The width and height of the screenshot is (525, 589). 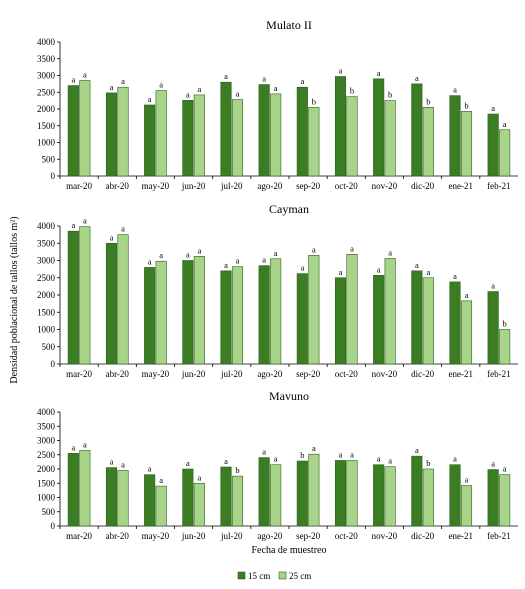 I want to click on x-tick-label: dic-20, so click(x=422, y=536).